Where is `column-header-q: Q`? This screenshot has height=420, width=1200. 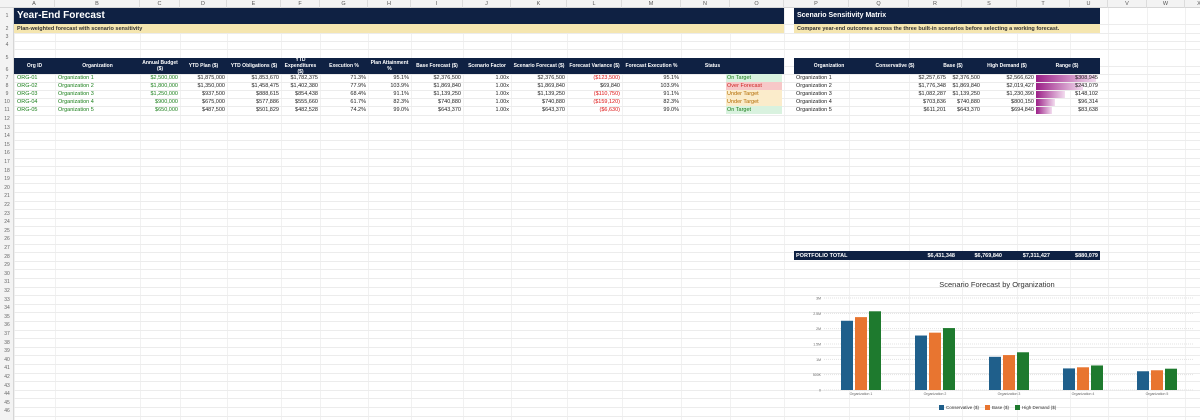
column-header-q: Q is located at coordinates (879, 4).